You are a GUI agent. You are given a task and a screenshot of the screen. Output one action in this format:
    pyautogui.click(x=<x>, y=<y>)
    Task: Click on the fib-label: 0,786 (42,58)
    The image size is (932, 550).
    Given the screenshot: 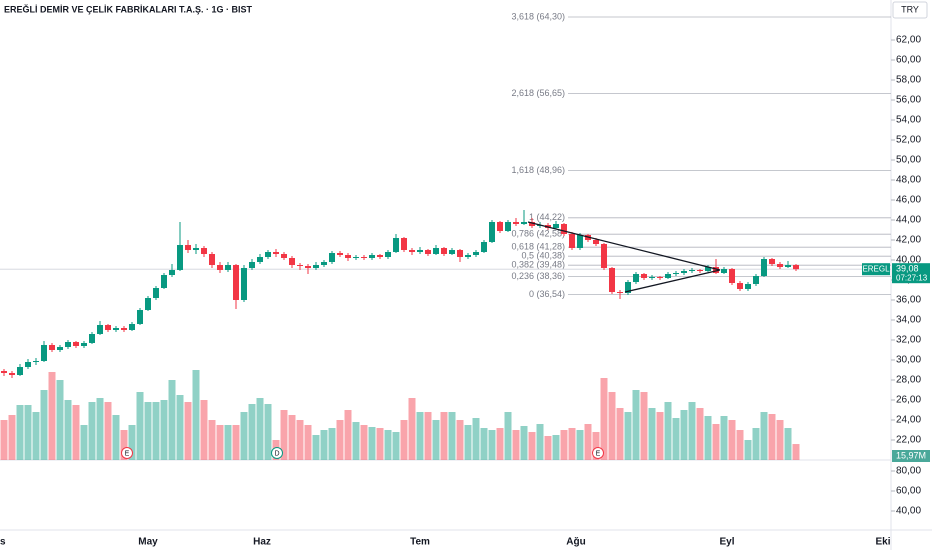 What is the action you would take?
    pyautogui.click(x=538, y=234)
    